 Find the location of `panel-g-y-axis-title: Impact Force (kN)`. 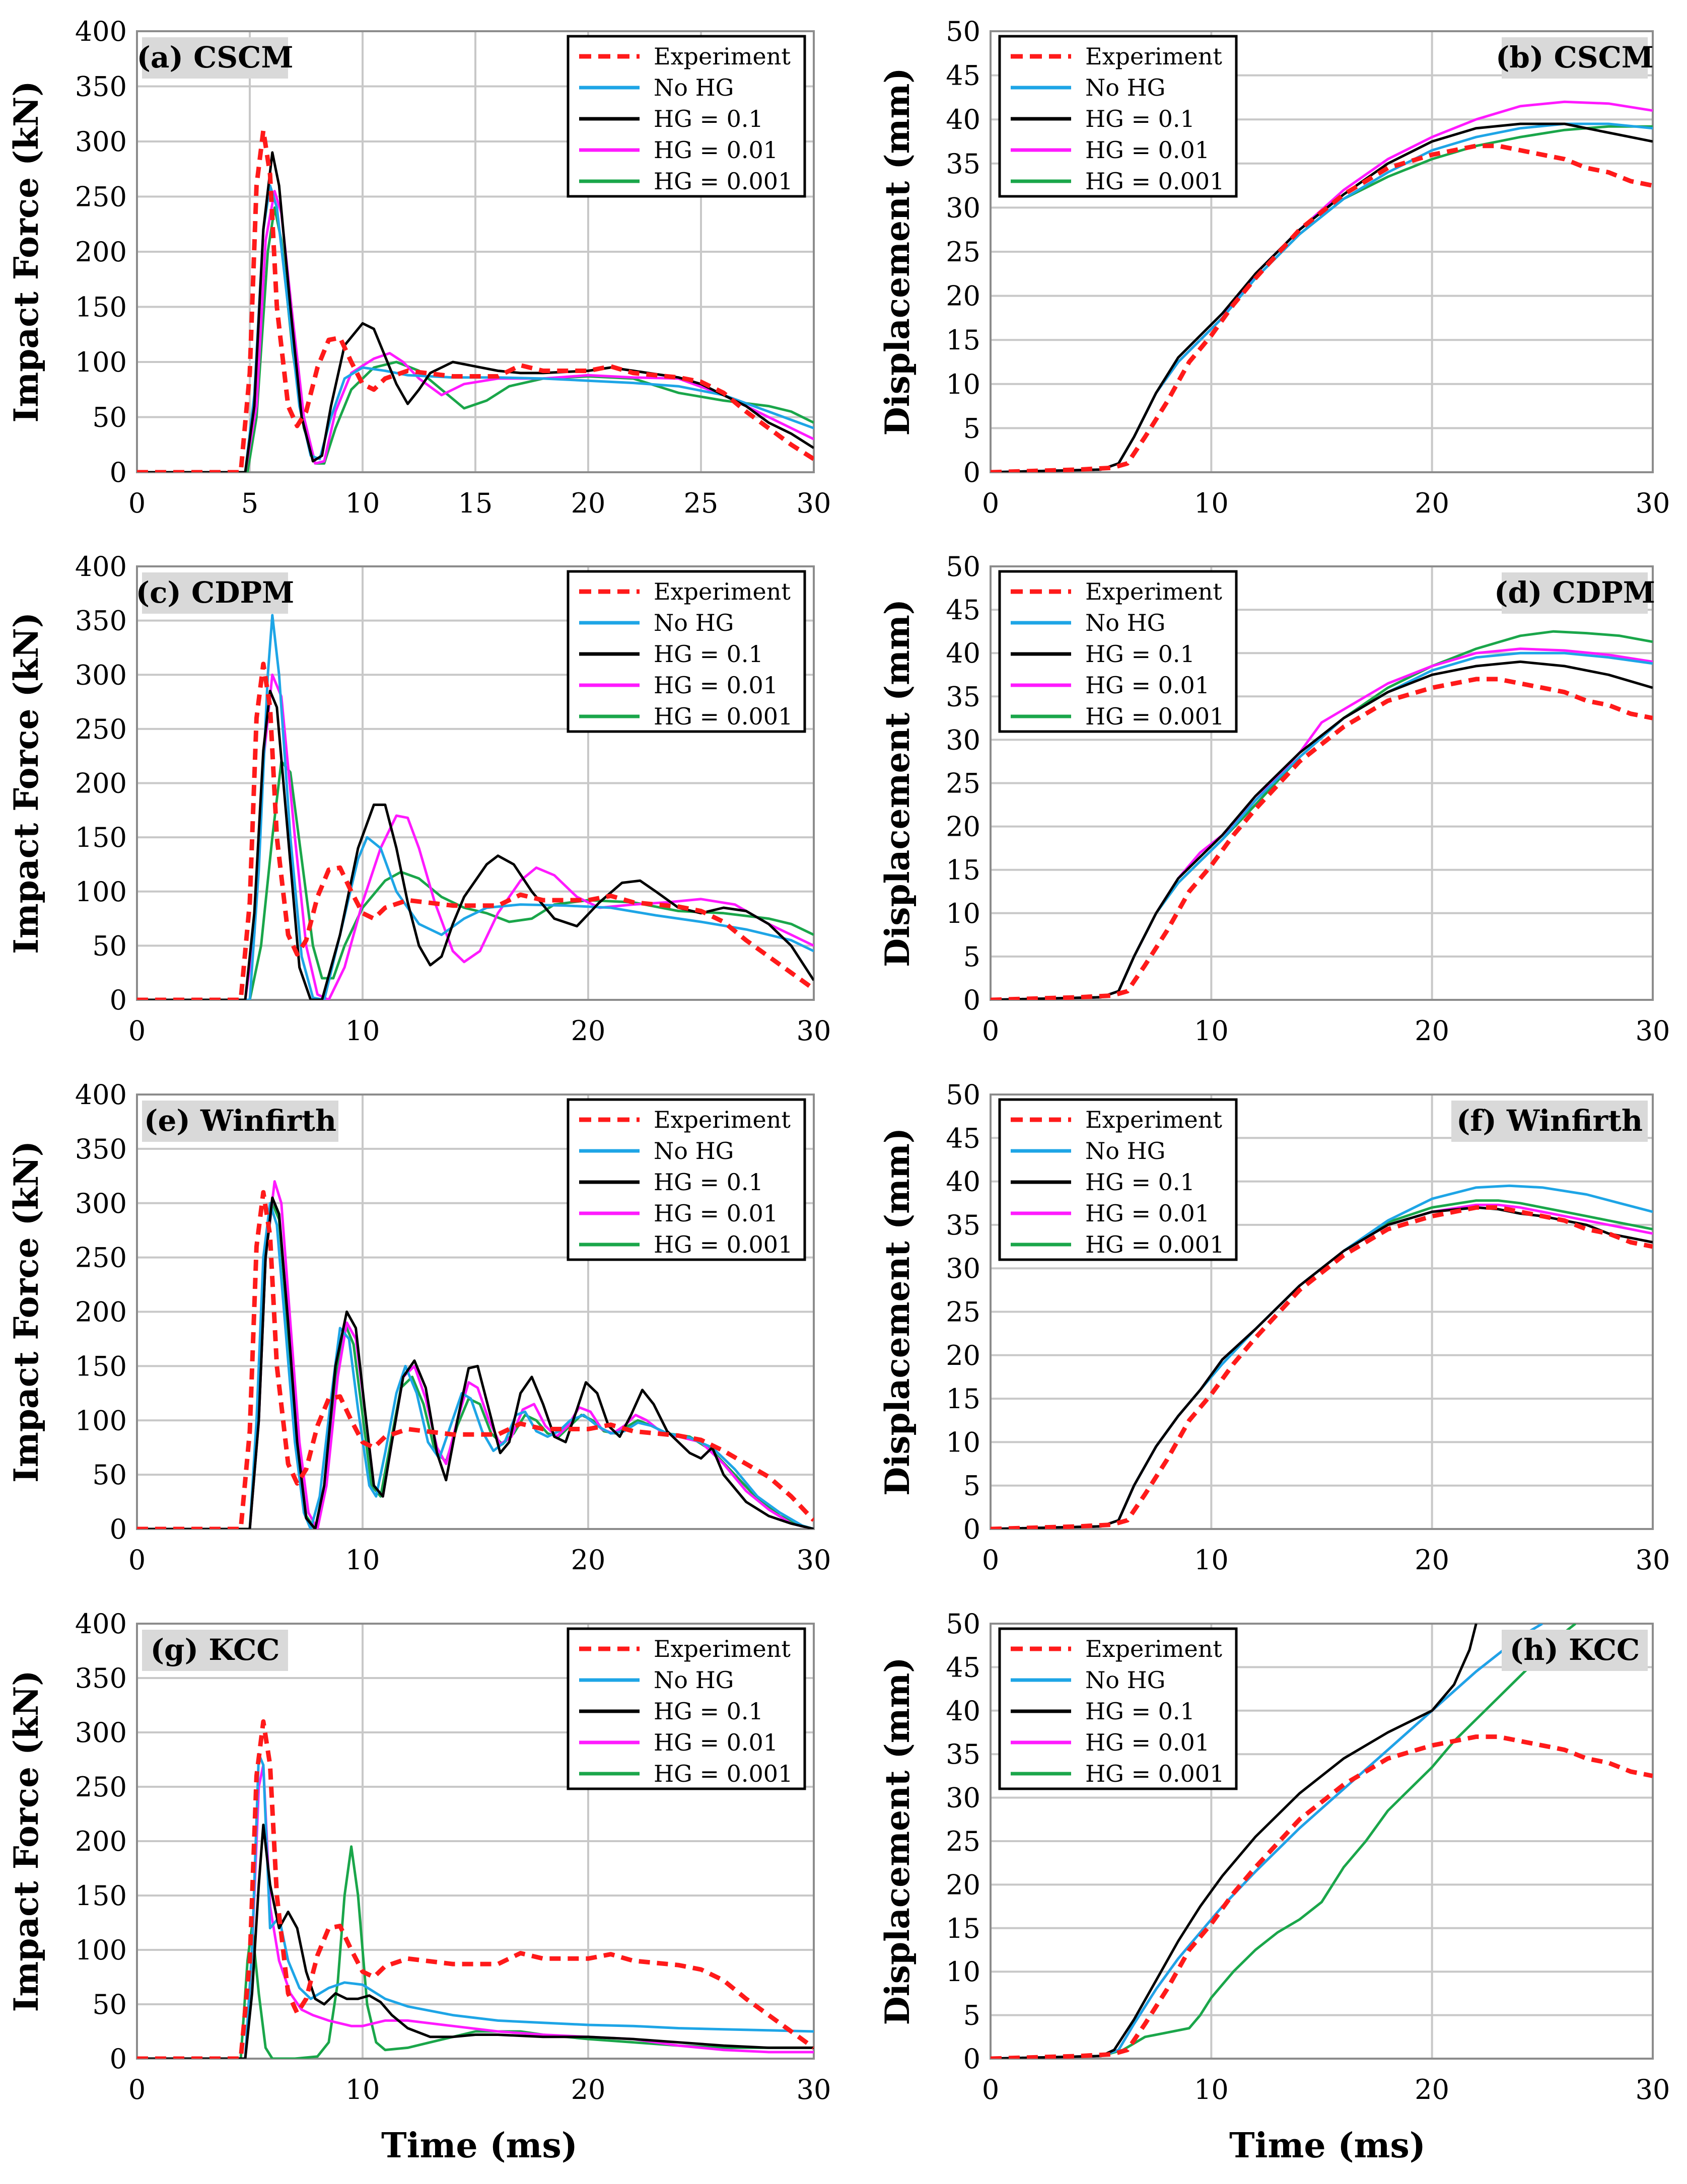

panel-g-y-axis-title: Impact Force (kN) is located at coordinates (26, 1841).